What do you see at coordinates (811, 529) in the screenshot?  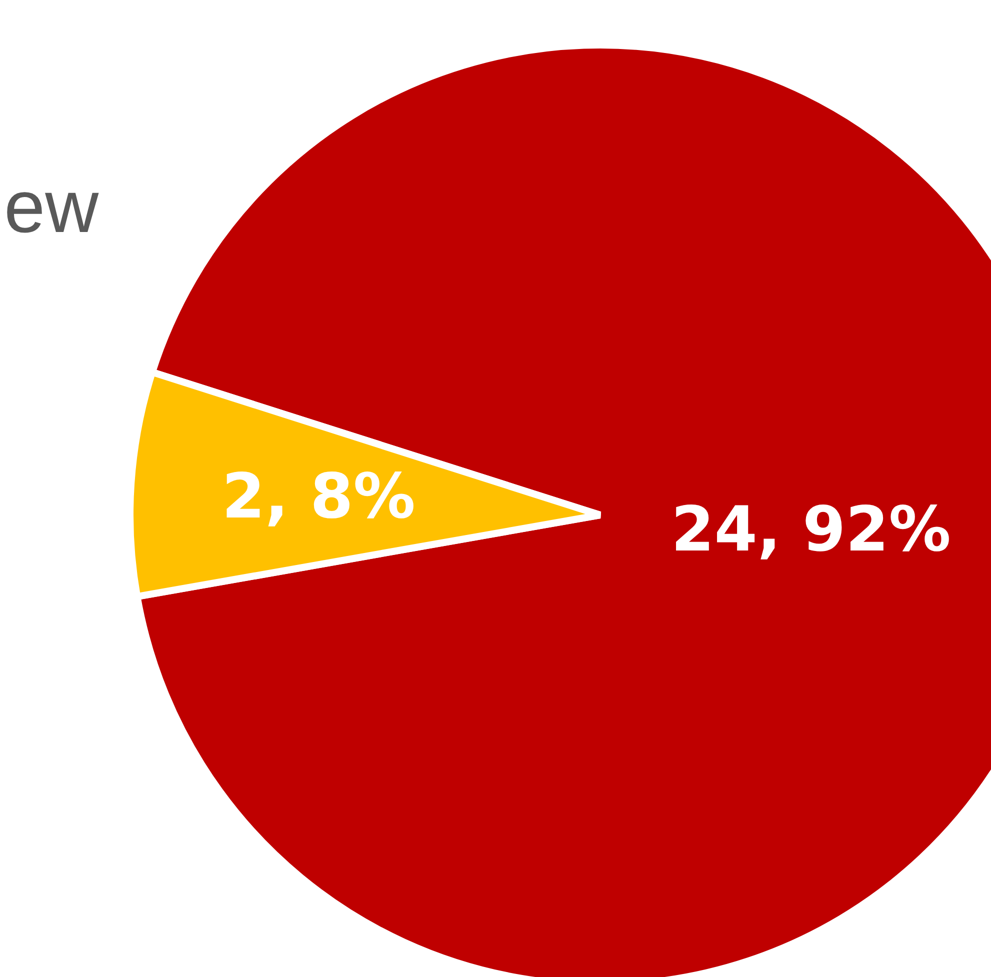 I see `data-label: 24, 92%` at bounding box center [811, 529].